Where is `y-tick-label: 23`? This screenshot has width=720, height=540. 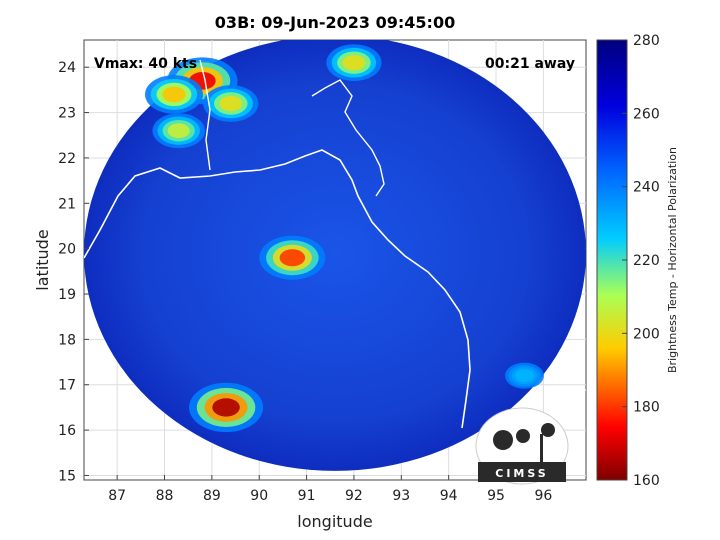 y-tick-label: 23 is located at coordinates (67, 114).